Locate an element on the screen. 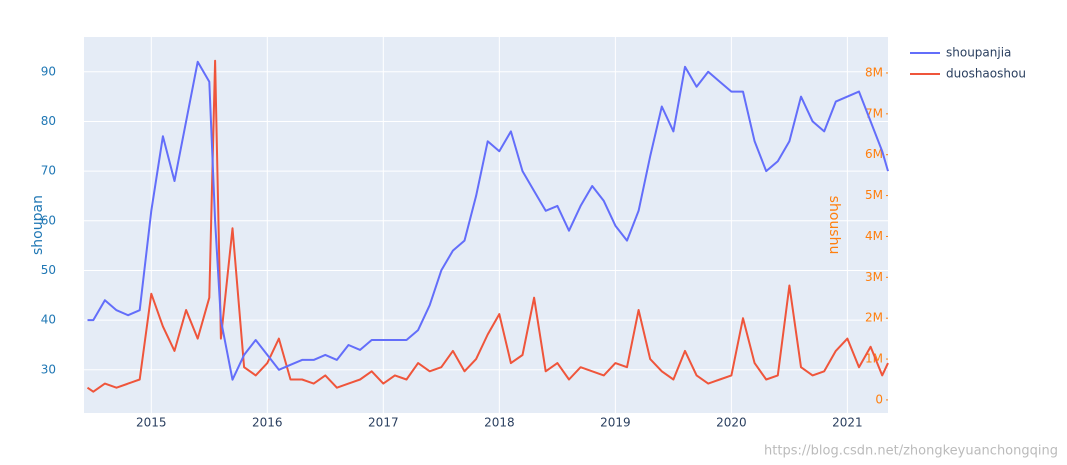  y2-tick-label: 5M is located at coordinates (874, 195).